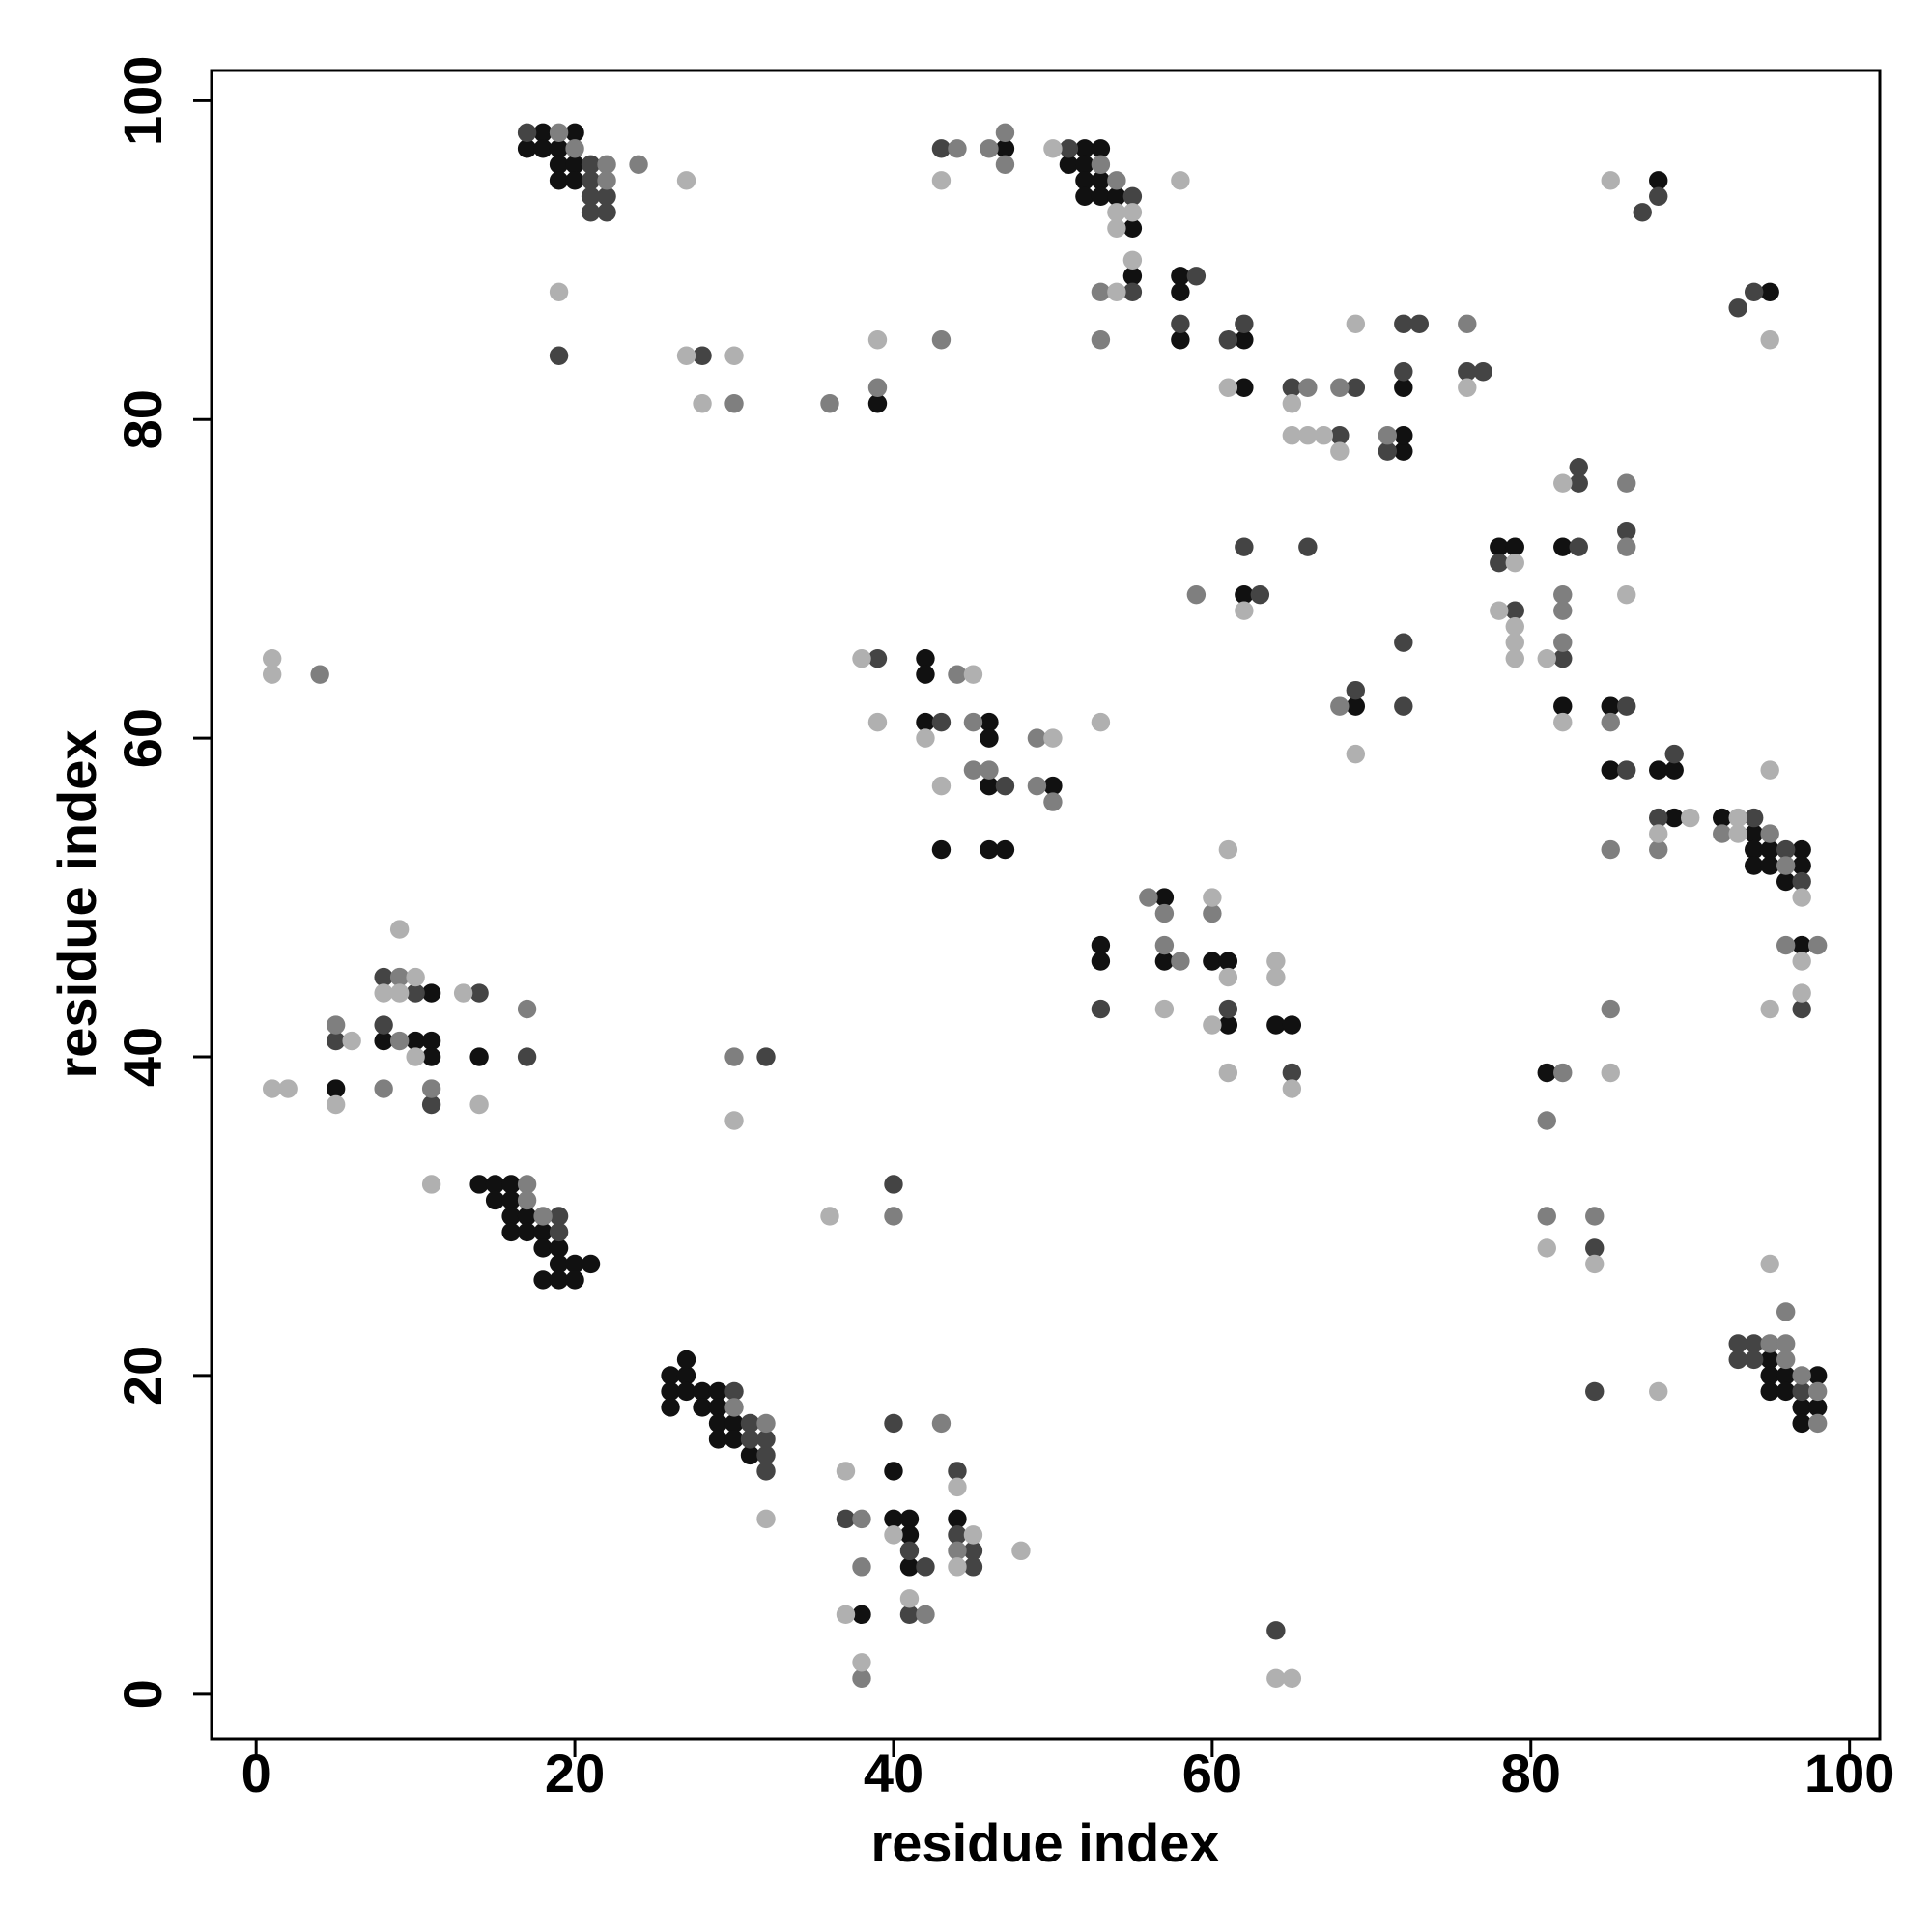  What do you see at coordinates (1531, 1773) in the screenshot?
I see `x-tick-label: 80` at bounding box center [1531, 1773].